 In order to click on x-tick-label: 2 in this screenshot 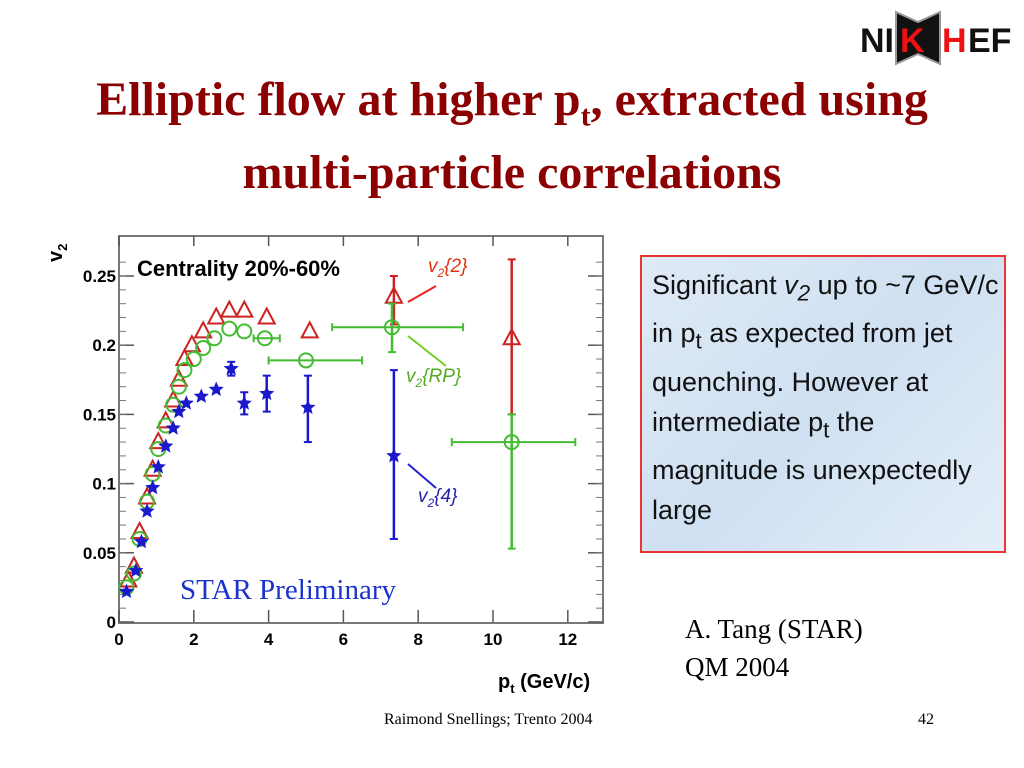, I will do `click(193, 639)`.